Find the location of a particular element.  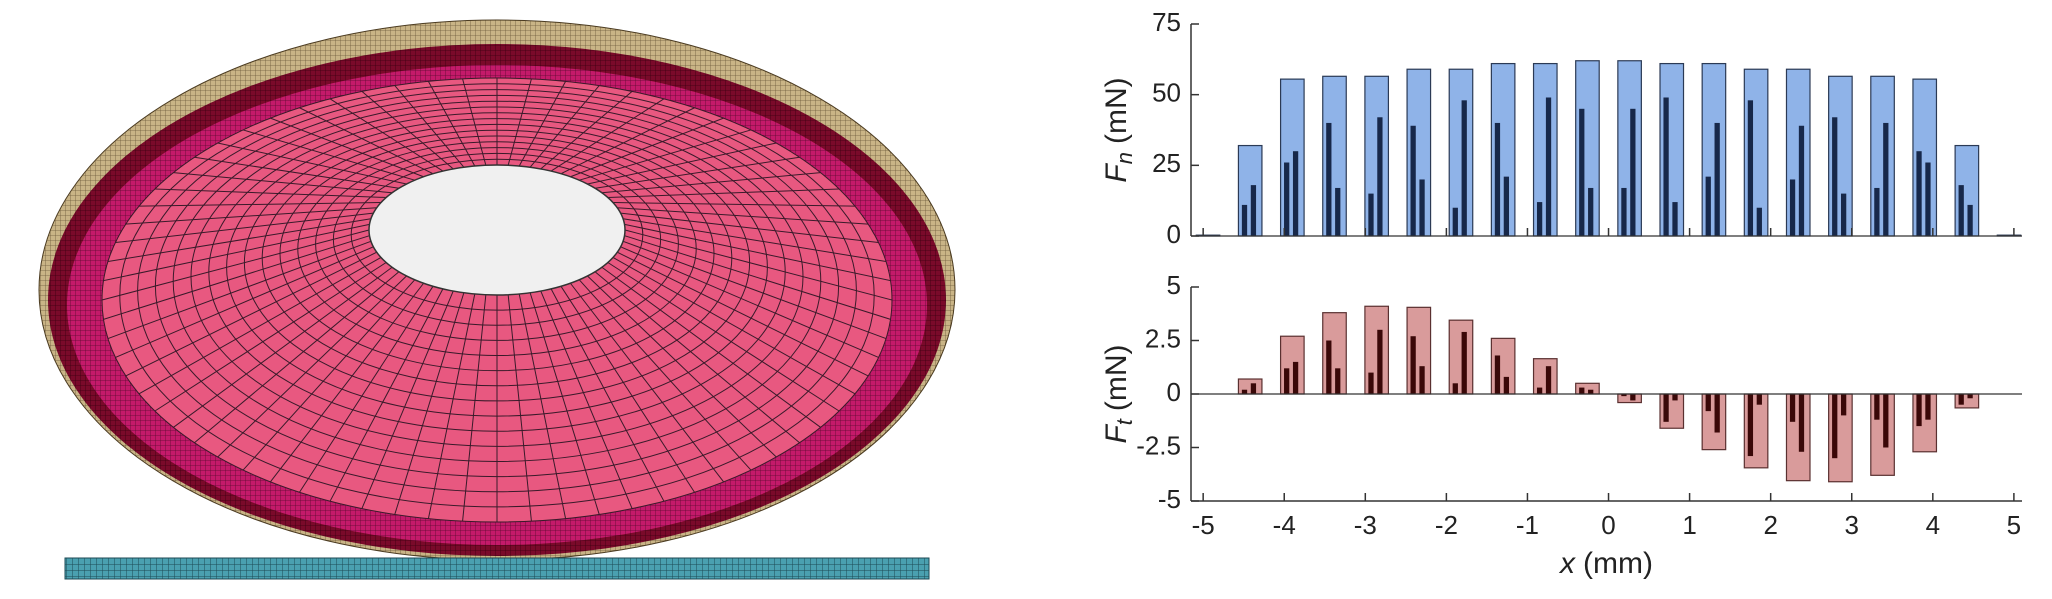

x-tick-label: 5 is located at coordinates (2014, 525).